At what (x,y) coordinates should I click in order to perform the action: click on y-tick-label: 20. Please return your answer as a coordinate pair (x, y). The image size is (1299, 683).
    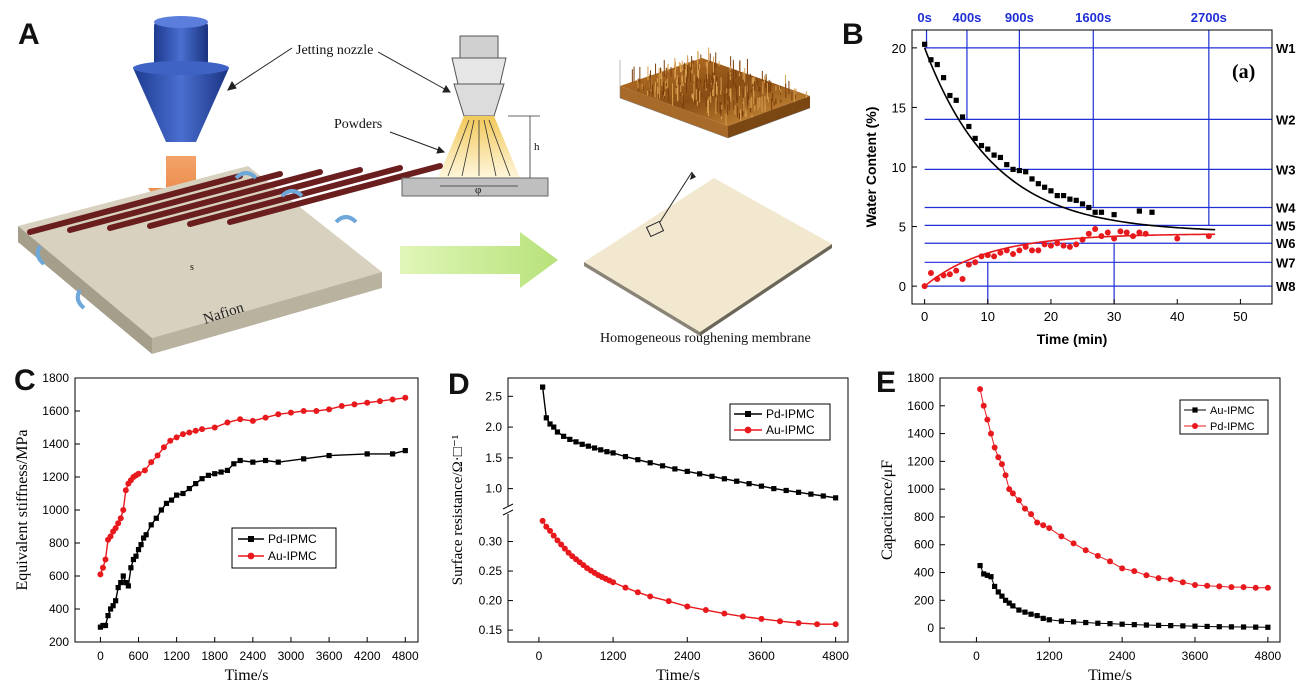
    Looking at the image, I should click on (899, 48).